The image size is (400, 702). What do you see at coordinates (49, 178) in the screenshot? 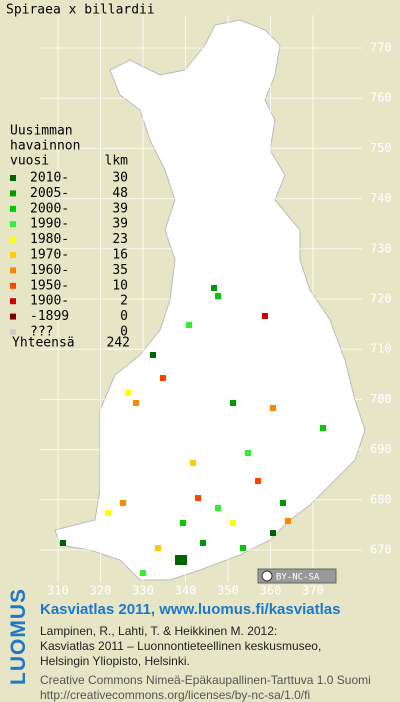
I see `legend-label: 2010-` at bounding box center [49, 178].